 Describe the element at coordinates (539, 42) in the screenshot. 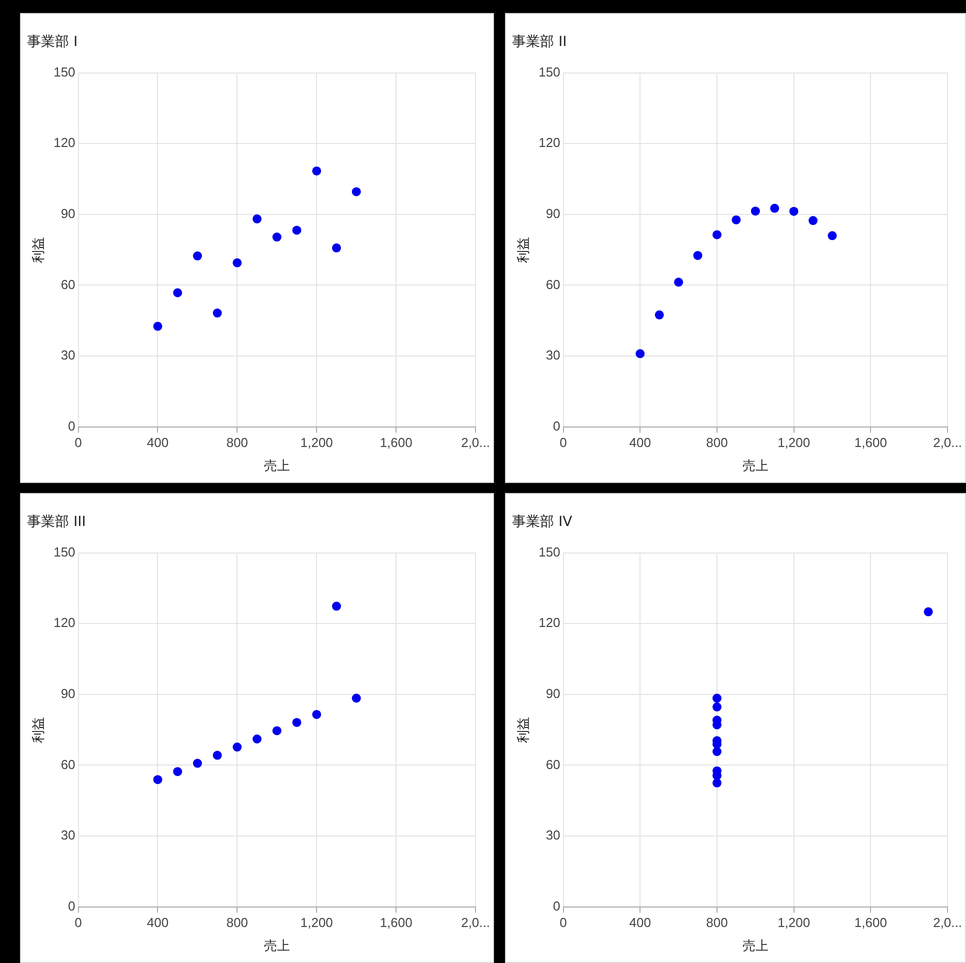

I see `chart-title: 事業部 II` at that location.